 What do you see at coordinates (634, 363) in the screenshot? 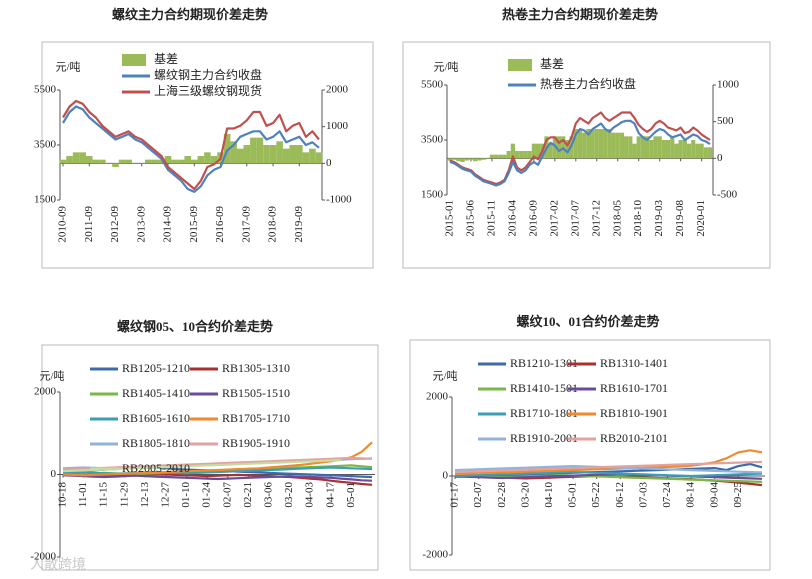
I see `legend-label: RB1310-1401` at bounding box center [634, 363].